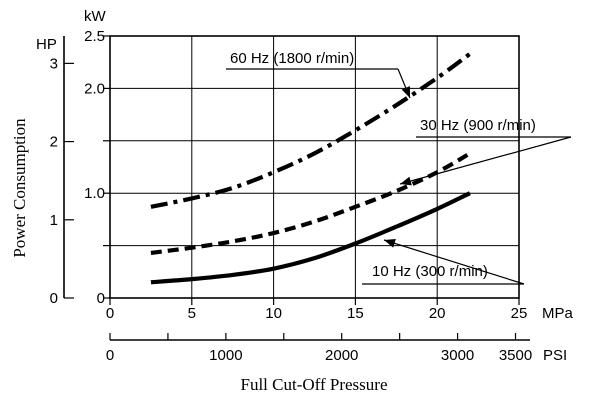 The image size is (590, 401). I want to click on mpa-unit-label: MPa, so click(558, 313).